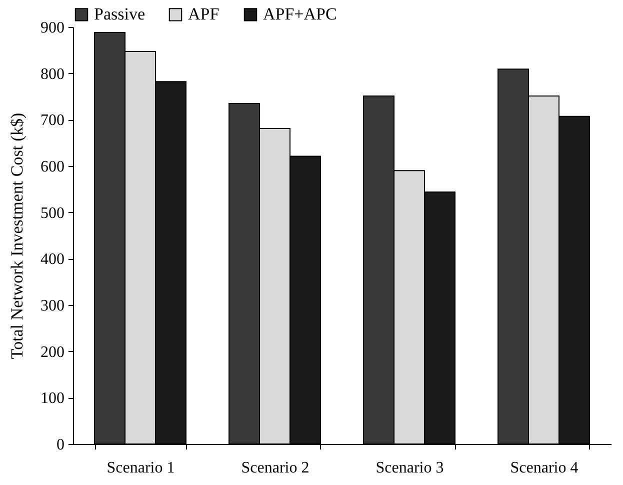 This screenshot has height=485, width=623. What do you see at coordinates (300, 14) in the screenshot?
I see `legend-label: APF+APC` at bounding box center [300, 14].